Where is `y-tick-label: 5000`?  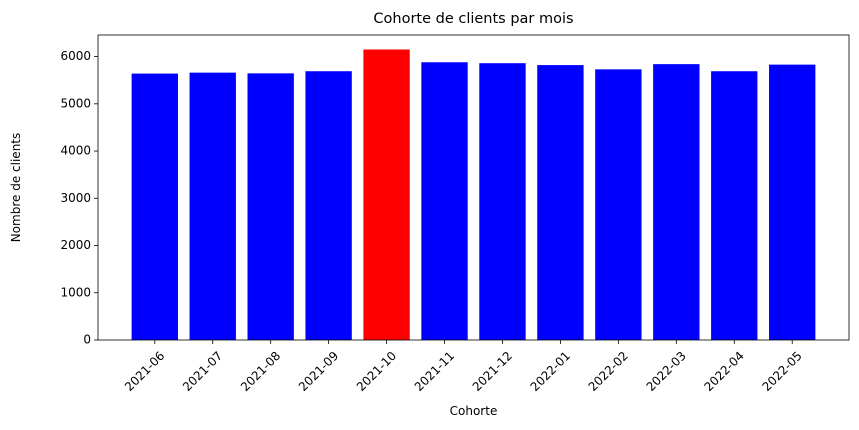
y-tick-label: 5000 is located at coordinates (75, 103).